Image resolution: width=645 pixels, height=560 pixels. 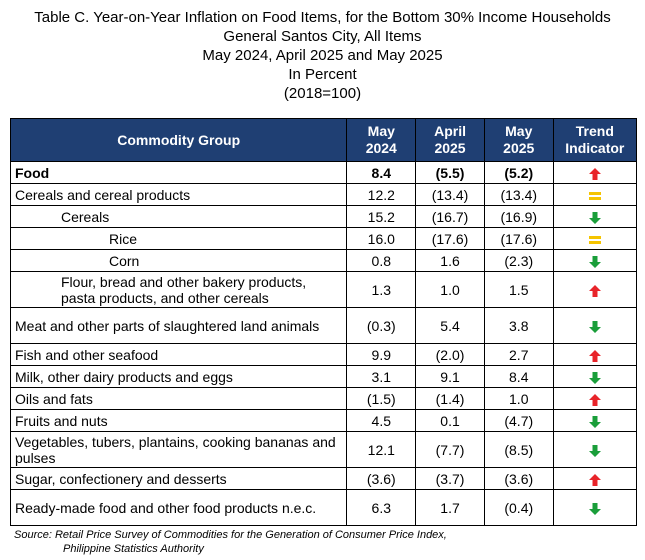 I want to click on value-may-2025: (0.4), so click(x=518, y=507).